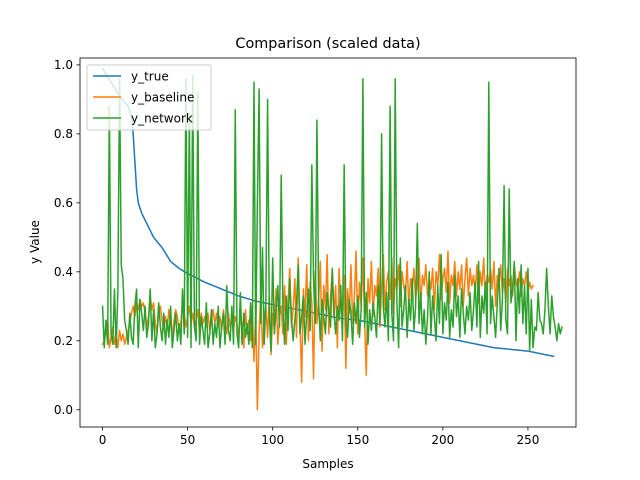  What do you see at coordinates (63, 203) in the screenshot?
I see `y-tick-label: 0.6` at bounding box center [63, 203].